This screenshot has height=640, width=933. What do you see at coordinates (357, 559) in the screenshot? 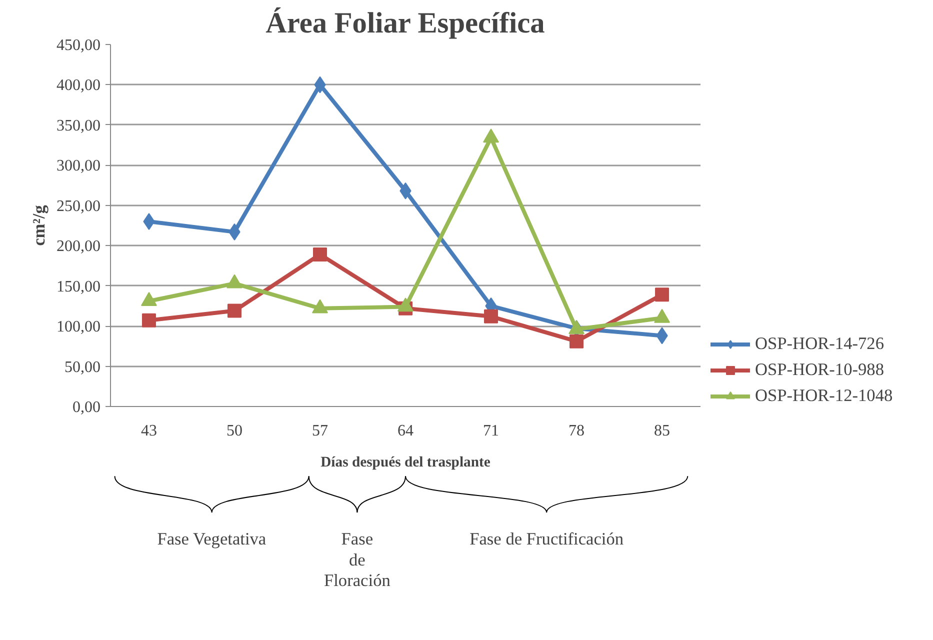
I see `text: Fase de Floración` at bounding box center [357, 559].